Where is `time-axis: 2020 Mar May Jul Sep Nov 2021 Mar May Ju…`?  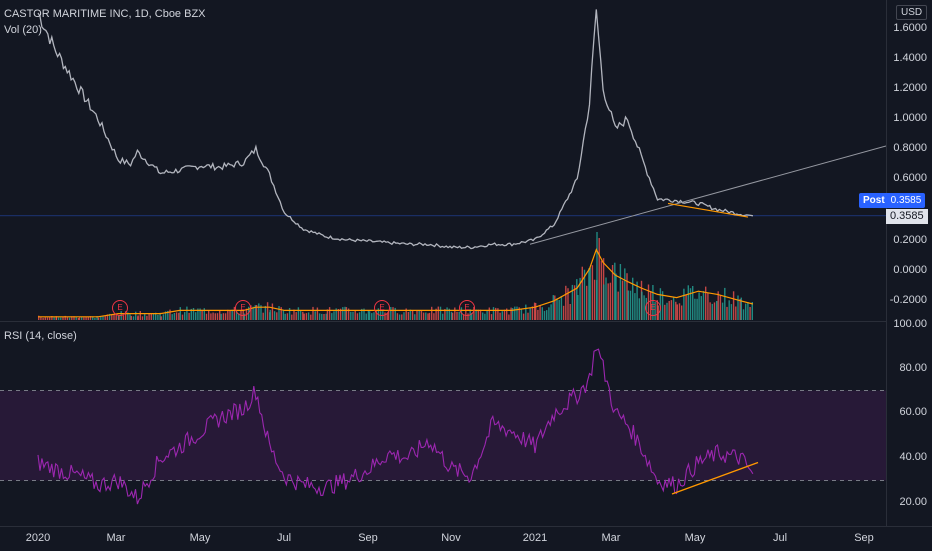
time-axis: 2020 Mar May Jul Sep Nov 2021 Mar May Ju… is located at coordinates (466, 538).